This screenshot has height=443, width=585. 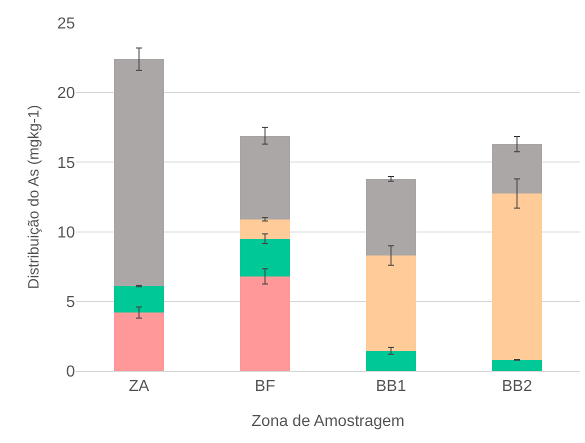 I want to click on x-axis-title: Zona de Amostragem, so click(x=328, y=421).